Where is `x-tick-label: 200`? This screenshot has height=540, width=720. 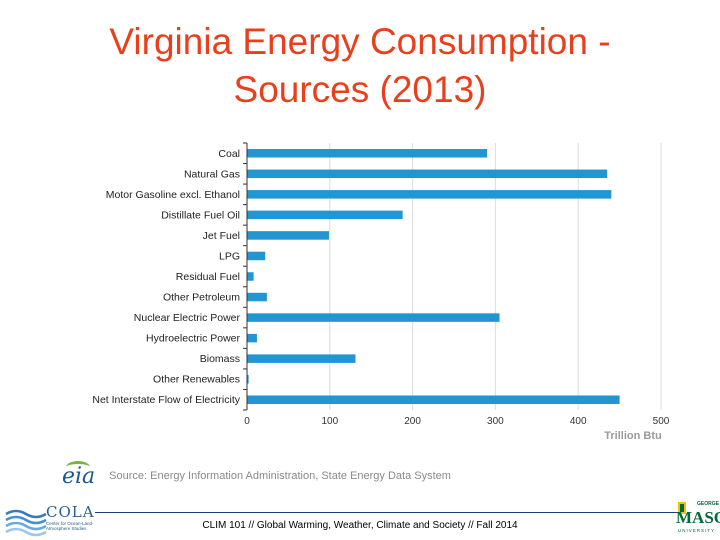
x-tick-label: 200 is located at coordinates (412, 421).